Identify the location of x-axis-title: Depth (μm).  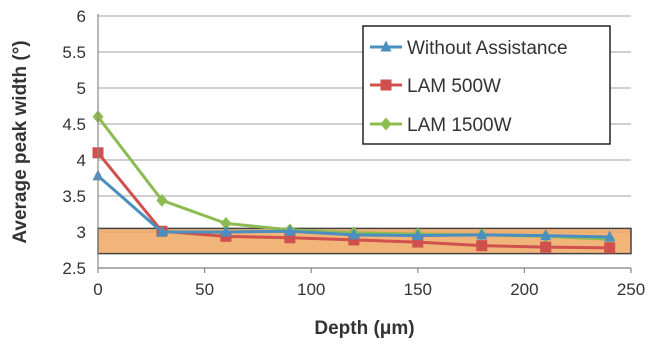
(364, 328).